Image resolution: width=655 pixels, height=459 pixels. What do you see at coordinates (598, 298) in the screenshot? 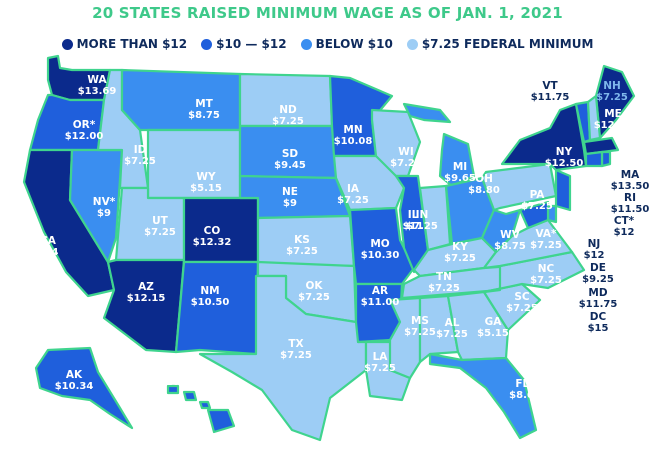
I see `state-label-md: MD $11.75` at bounding box center [598, 298].